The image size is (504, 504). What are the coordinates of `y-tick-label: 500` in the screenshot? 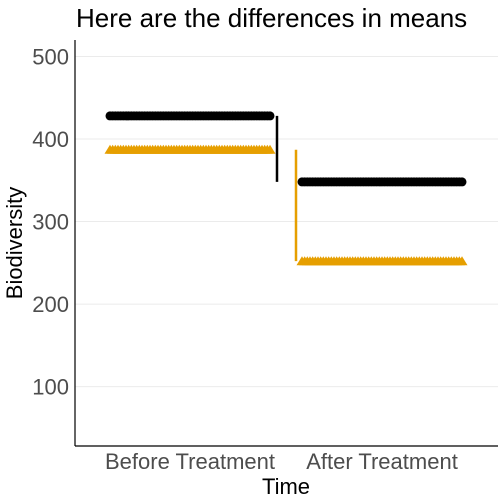 It's located at (50, 57).